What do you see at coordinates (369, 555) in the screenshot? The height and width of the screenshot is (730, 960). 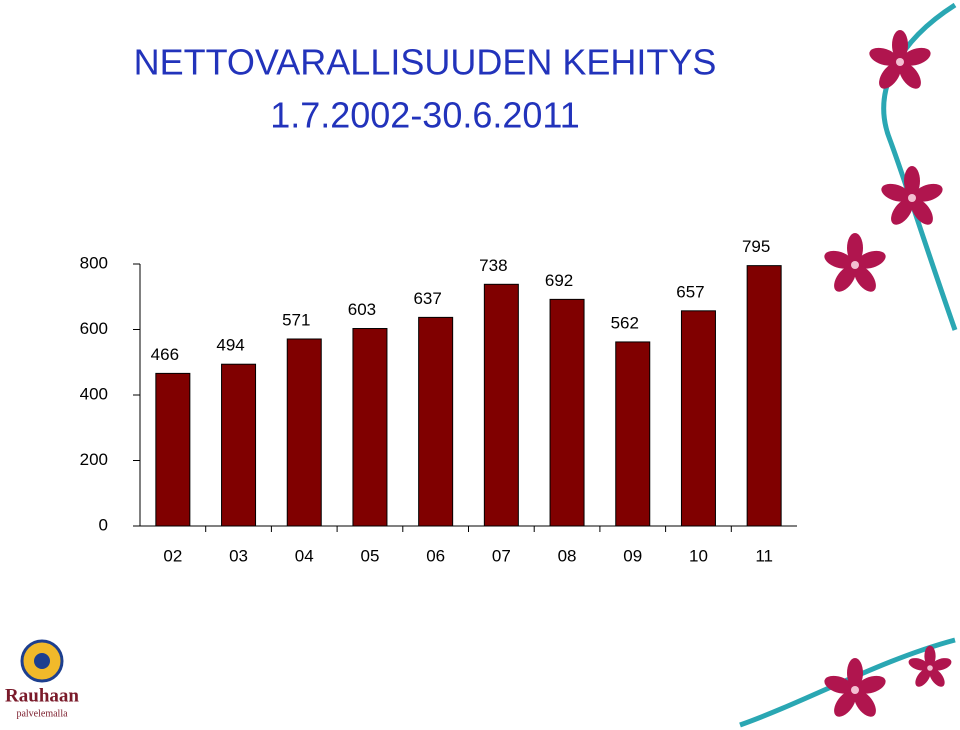 I see `x-tick-label: 05` at bounding box center [369, 555].